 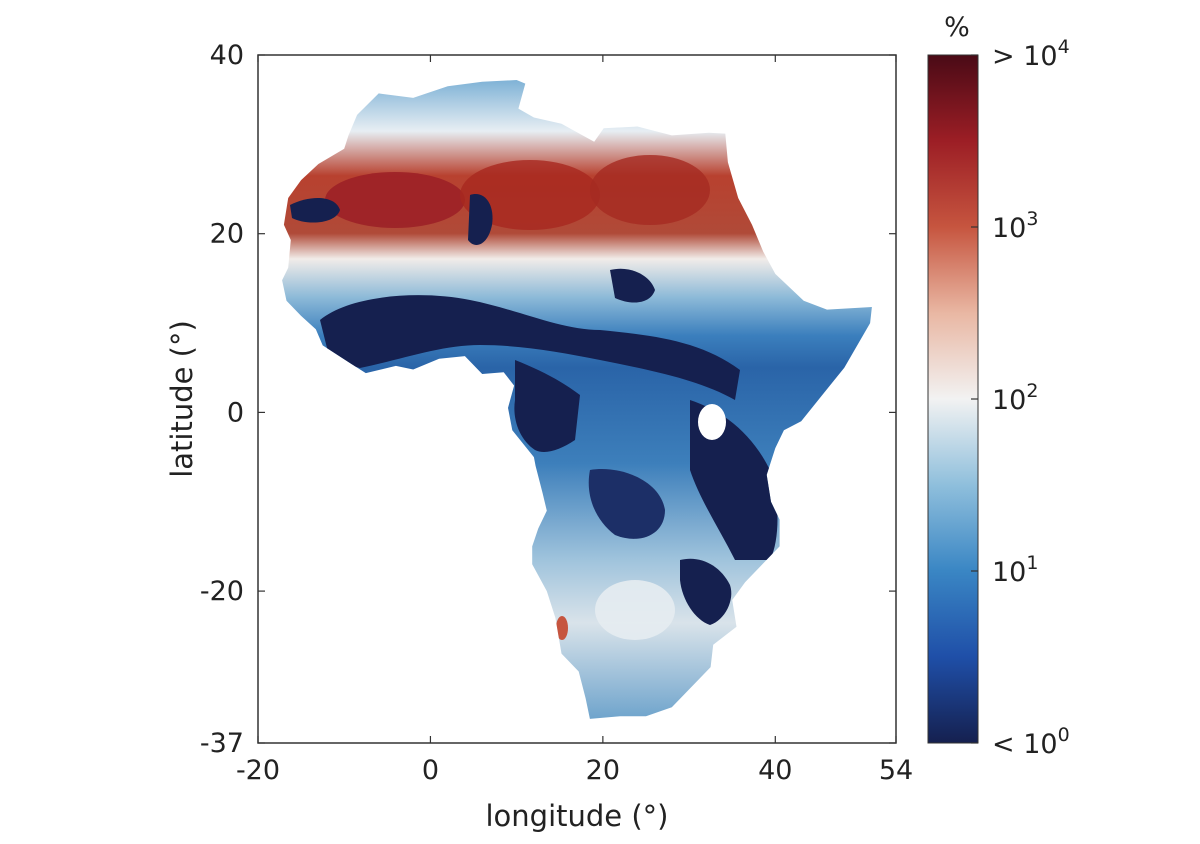 What do you see at coordinates (1025, 56) in the screenshot?
I see `colorbar-tick-base: > 10` at bounding box center [1025, 56].